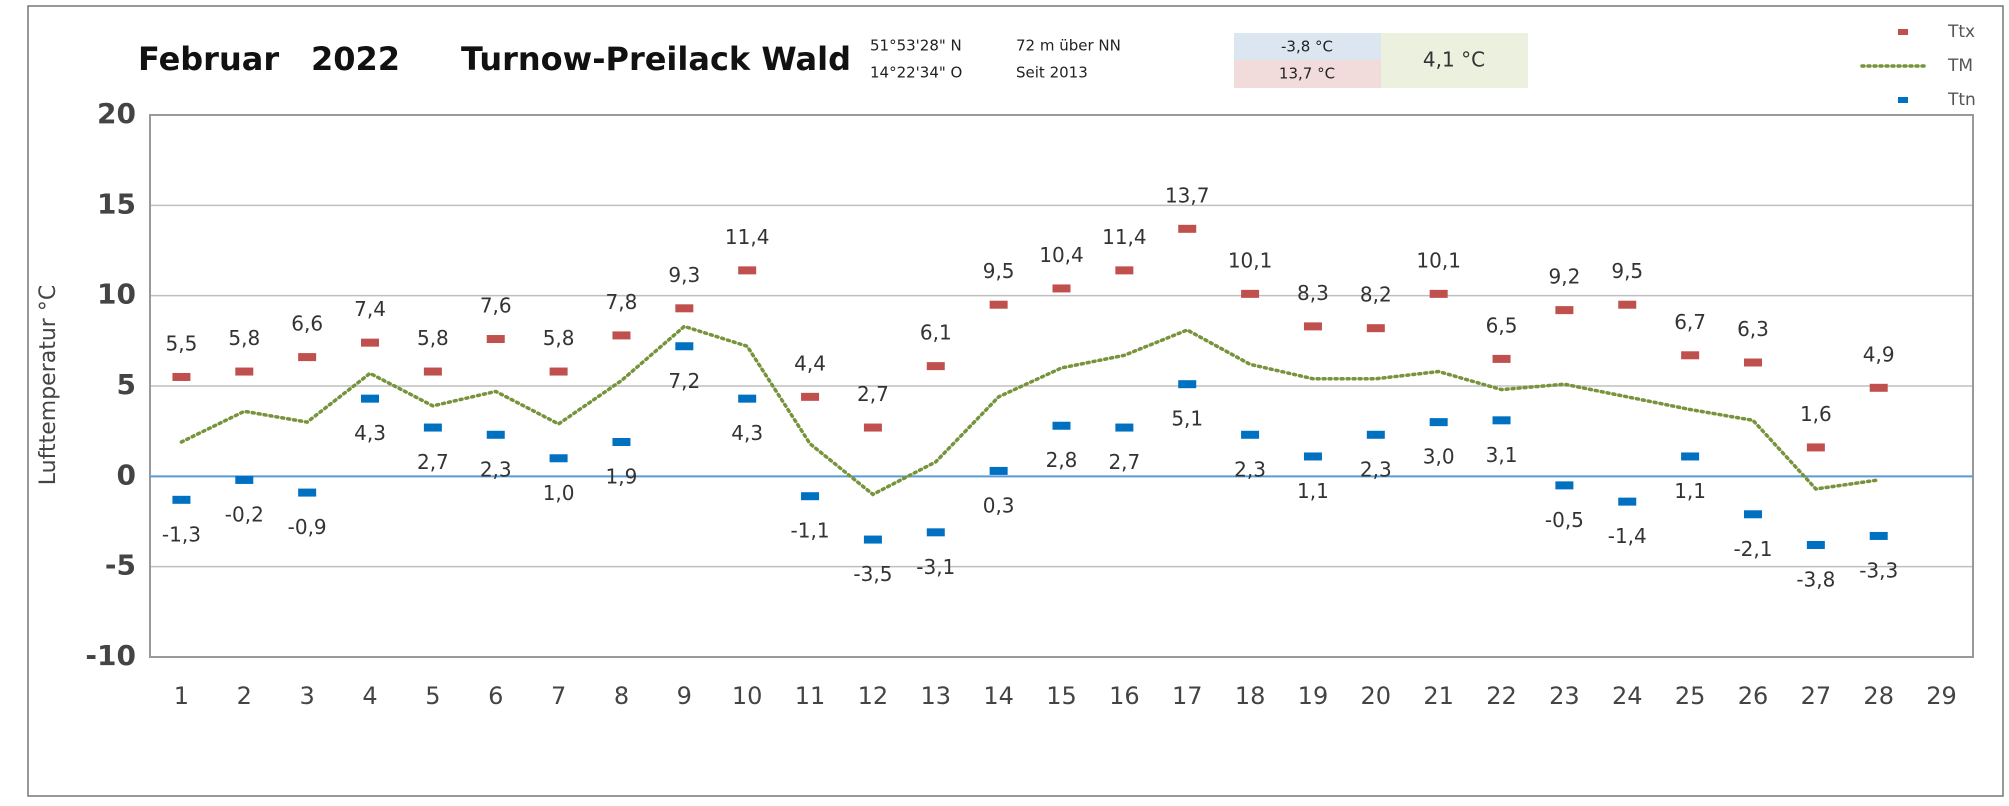 The height and width of the screenshot is (806, 2009). Describe the element at coordinates (622, 477) in the screenshot. I see `data-label: 1,9` at that location.